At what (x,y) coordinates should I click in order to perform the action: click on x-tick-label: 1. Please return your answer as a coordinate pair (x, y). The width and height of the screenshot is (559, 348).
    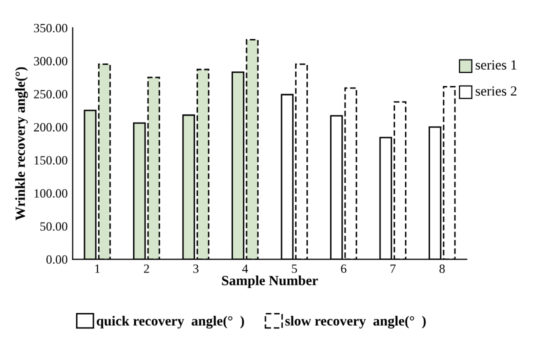
    Looking at the image, I should click on (97, 268).